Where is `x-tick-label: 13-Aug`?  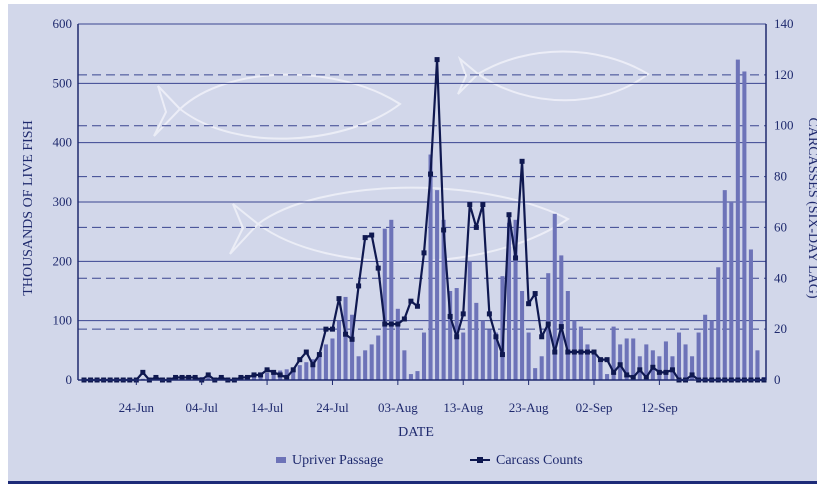 x-tick-label: 13-Aug is located at coordinates (463, 407).